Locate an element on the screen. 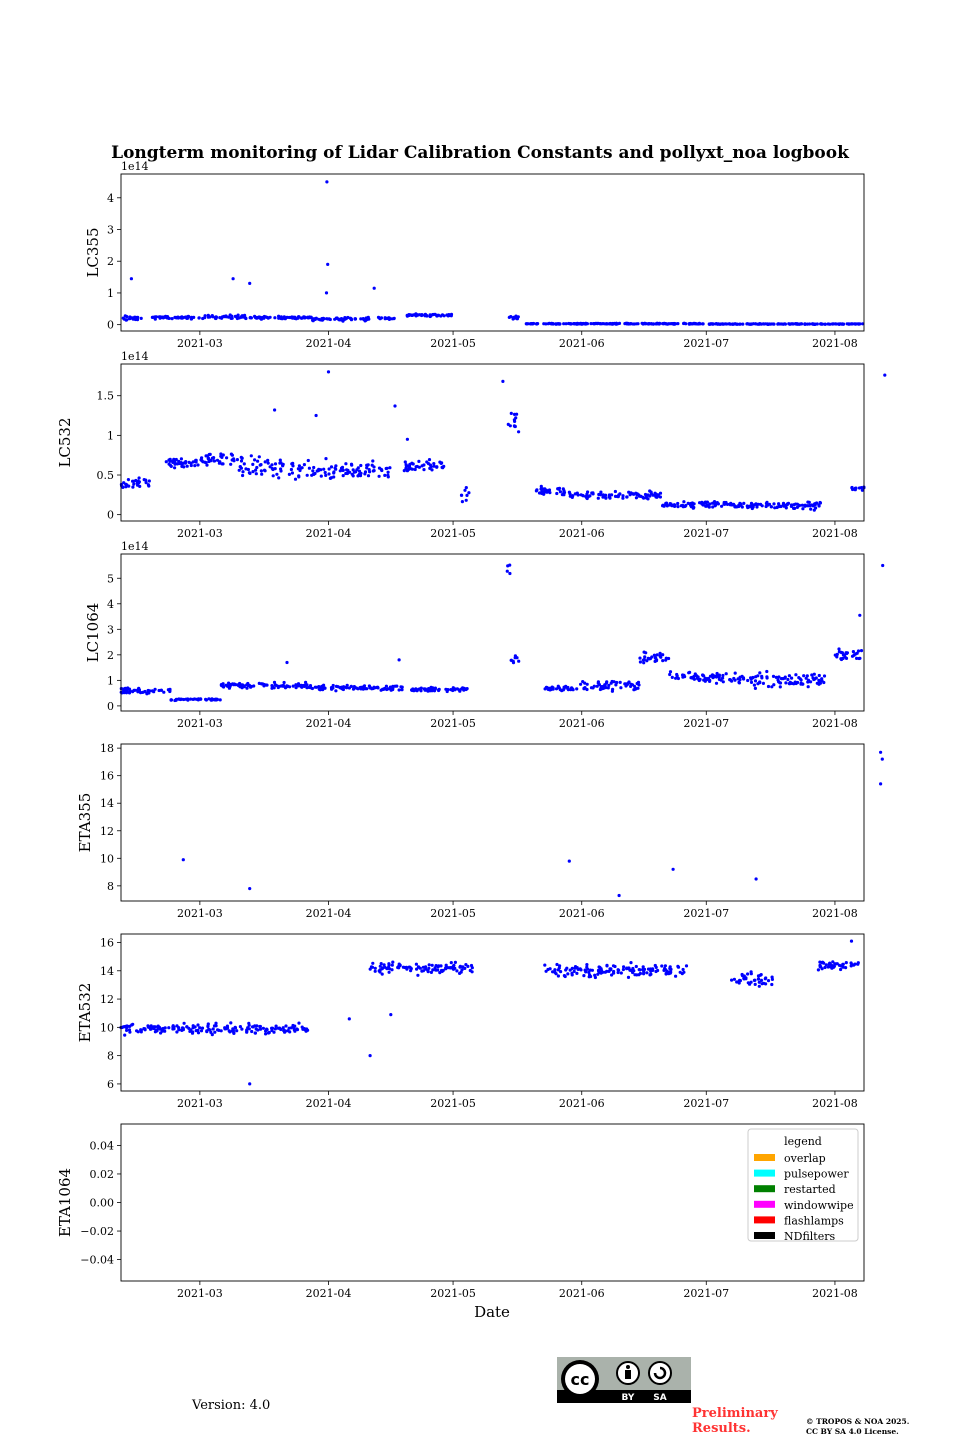 Image resolution: width=960 pixels, height=1440 pixels. axes-frame is located at coordinates (492, 632).